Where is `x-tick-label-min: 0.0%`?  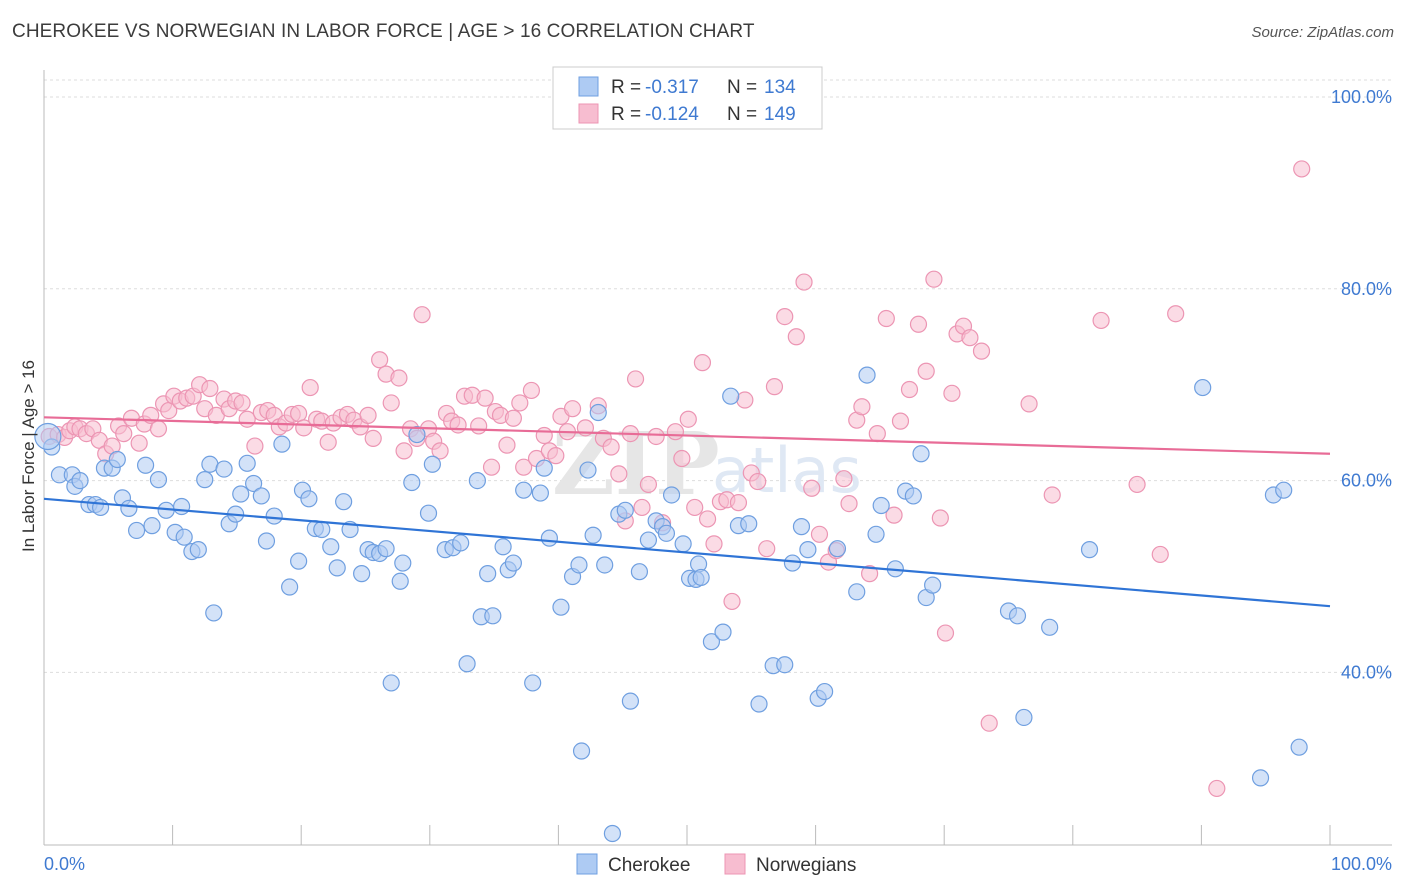
x-tick-label-min: 0.0% is located at coordinates (64, 864).